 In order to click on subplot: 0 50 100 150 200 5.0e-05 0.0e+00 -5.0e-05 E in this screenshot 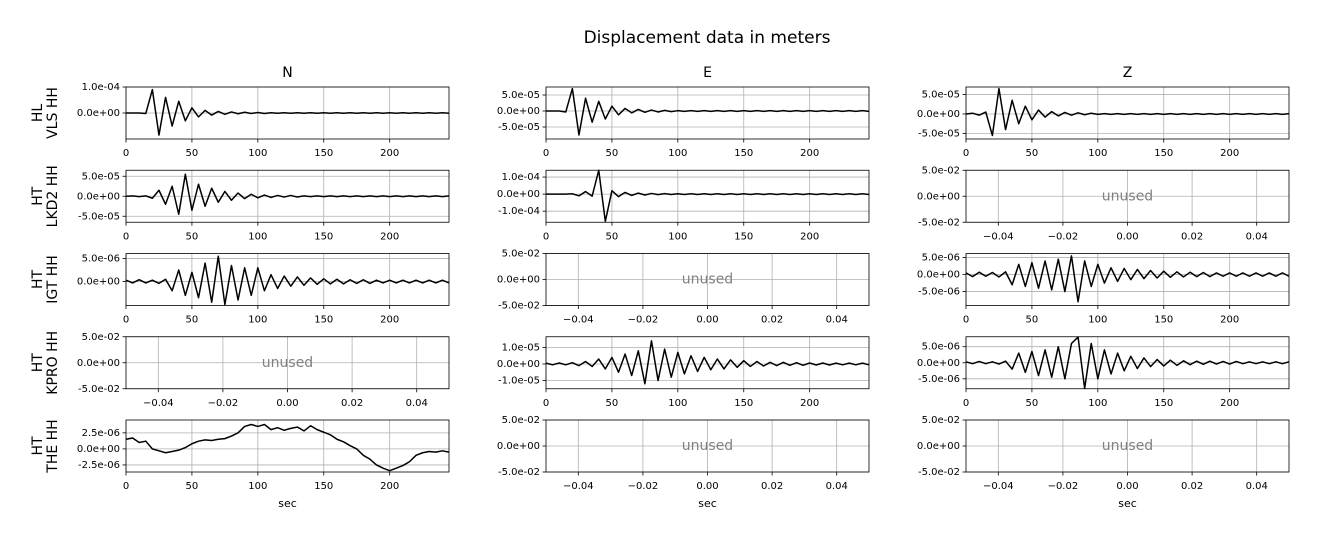, I will do `click(683, 112)`.